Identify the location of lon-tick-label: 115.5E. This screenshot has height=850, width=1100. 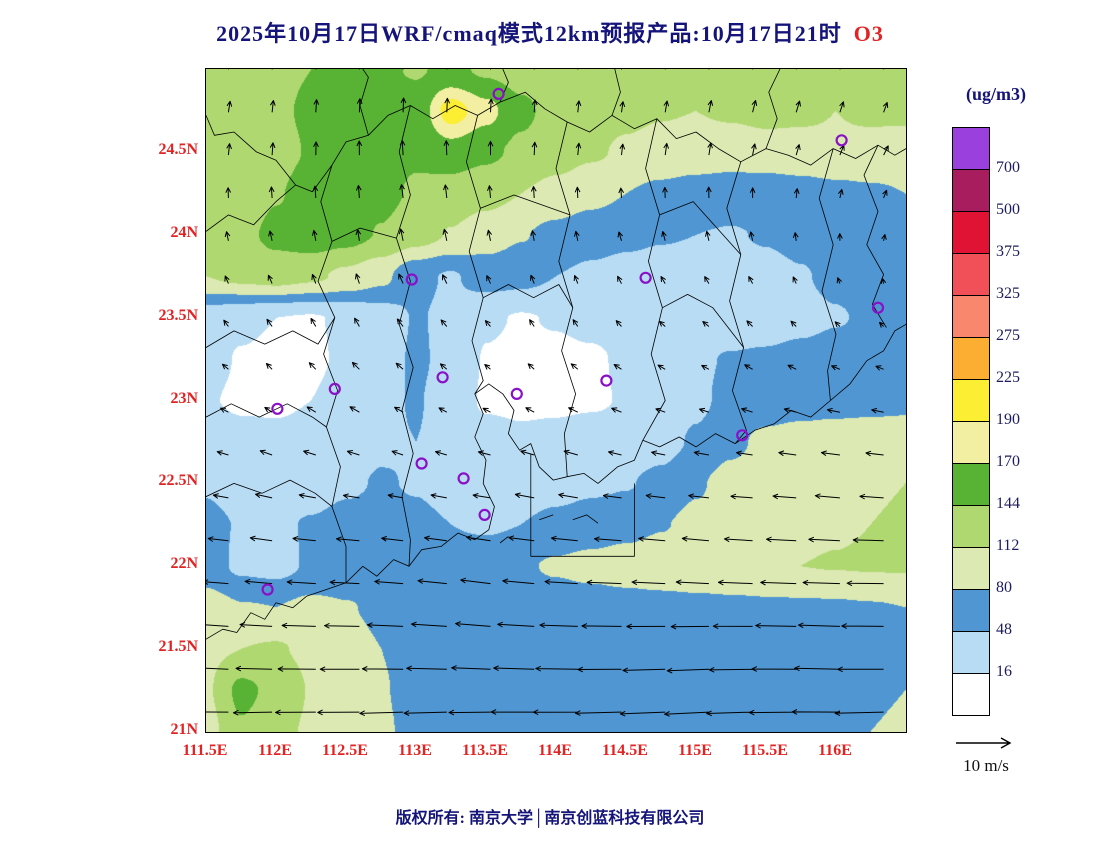
(765, 750).